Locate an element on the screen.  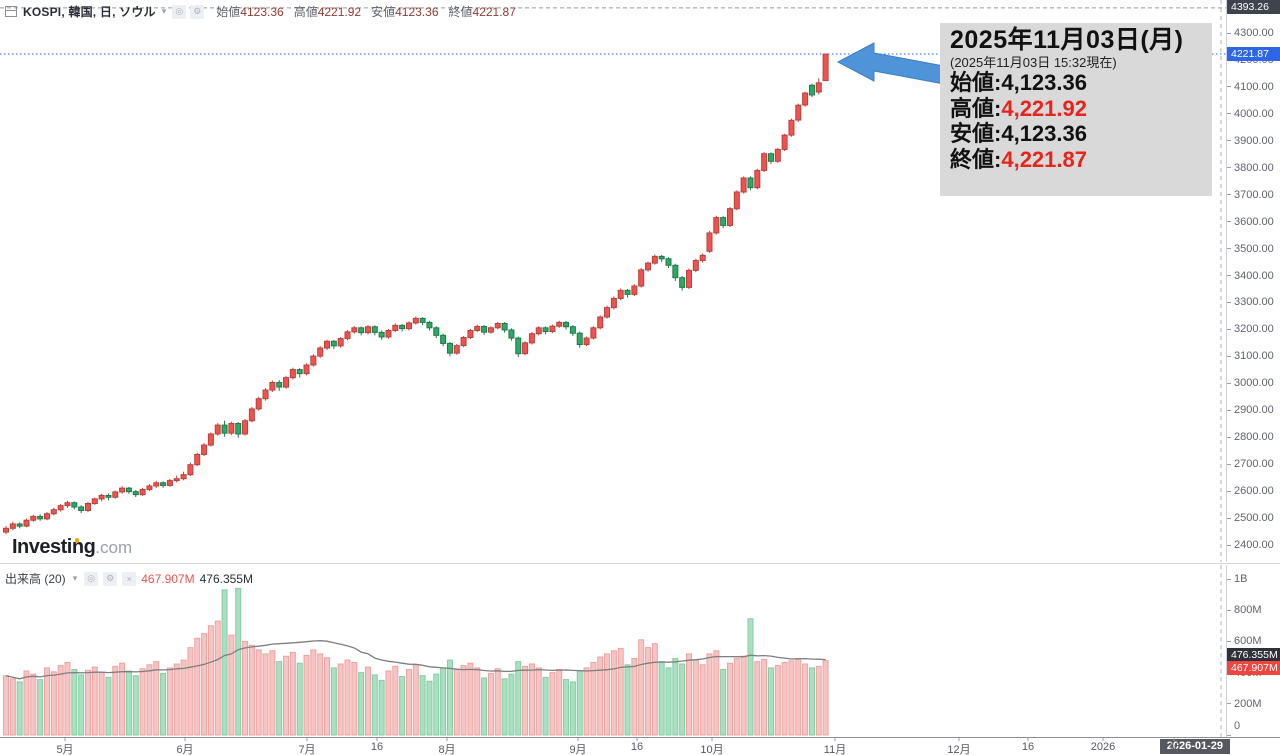
close-icon: × is located at coordinates (129, 578).